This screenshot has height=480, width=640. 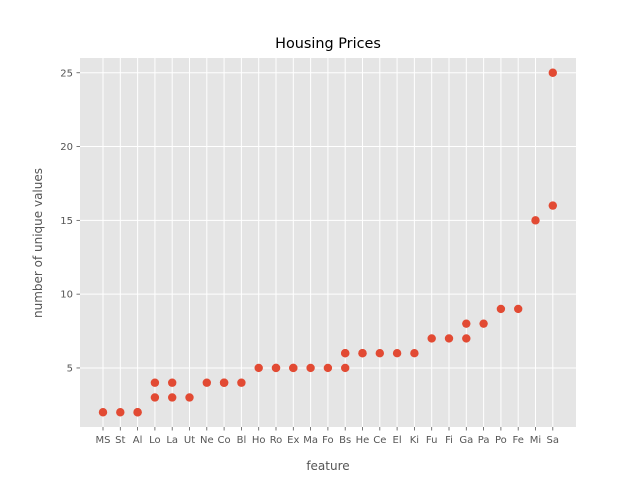 I want to click on x-tick-label: Pa, so click(x=484, y=440).